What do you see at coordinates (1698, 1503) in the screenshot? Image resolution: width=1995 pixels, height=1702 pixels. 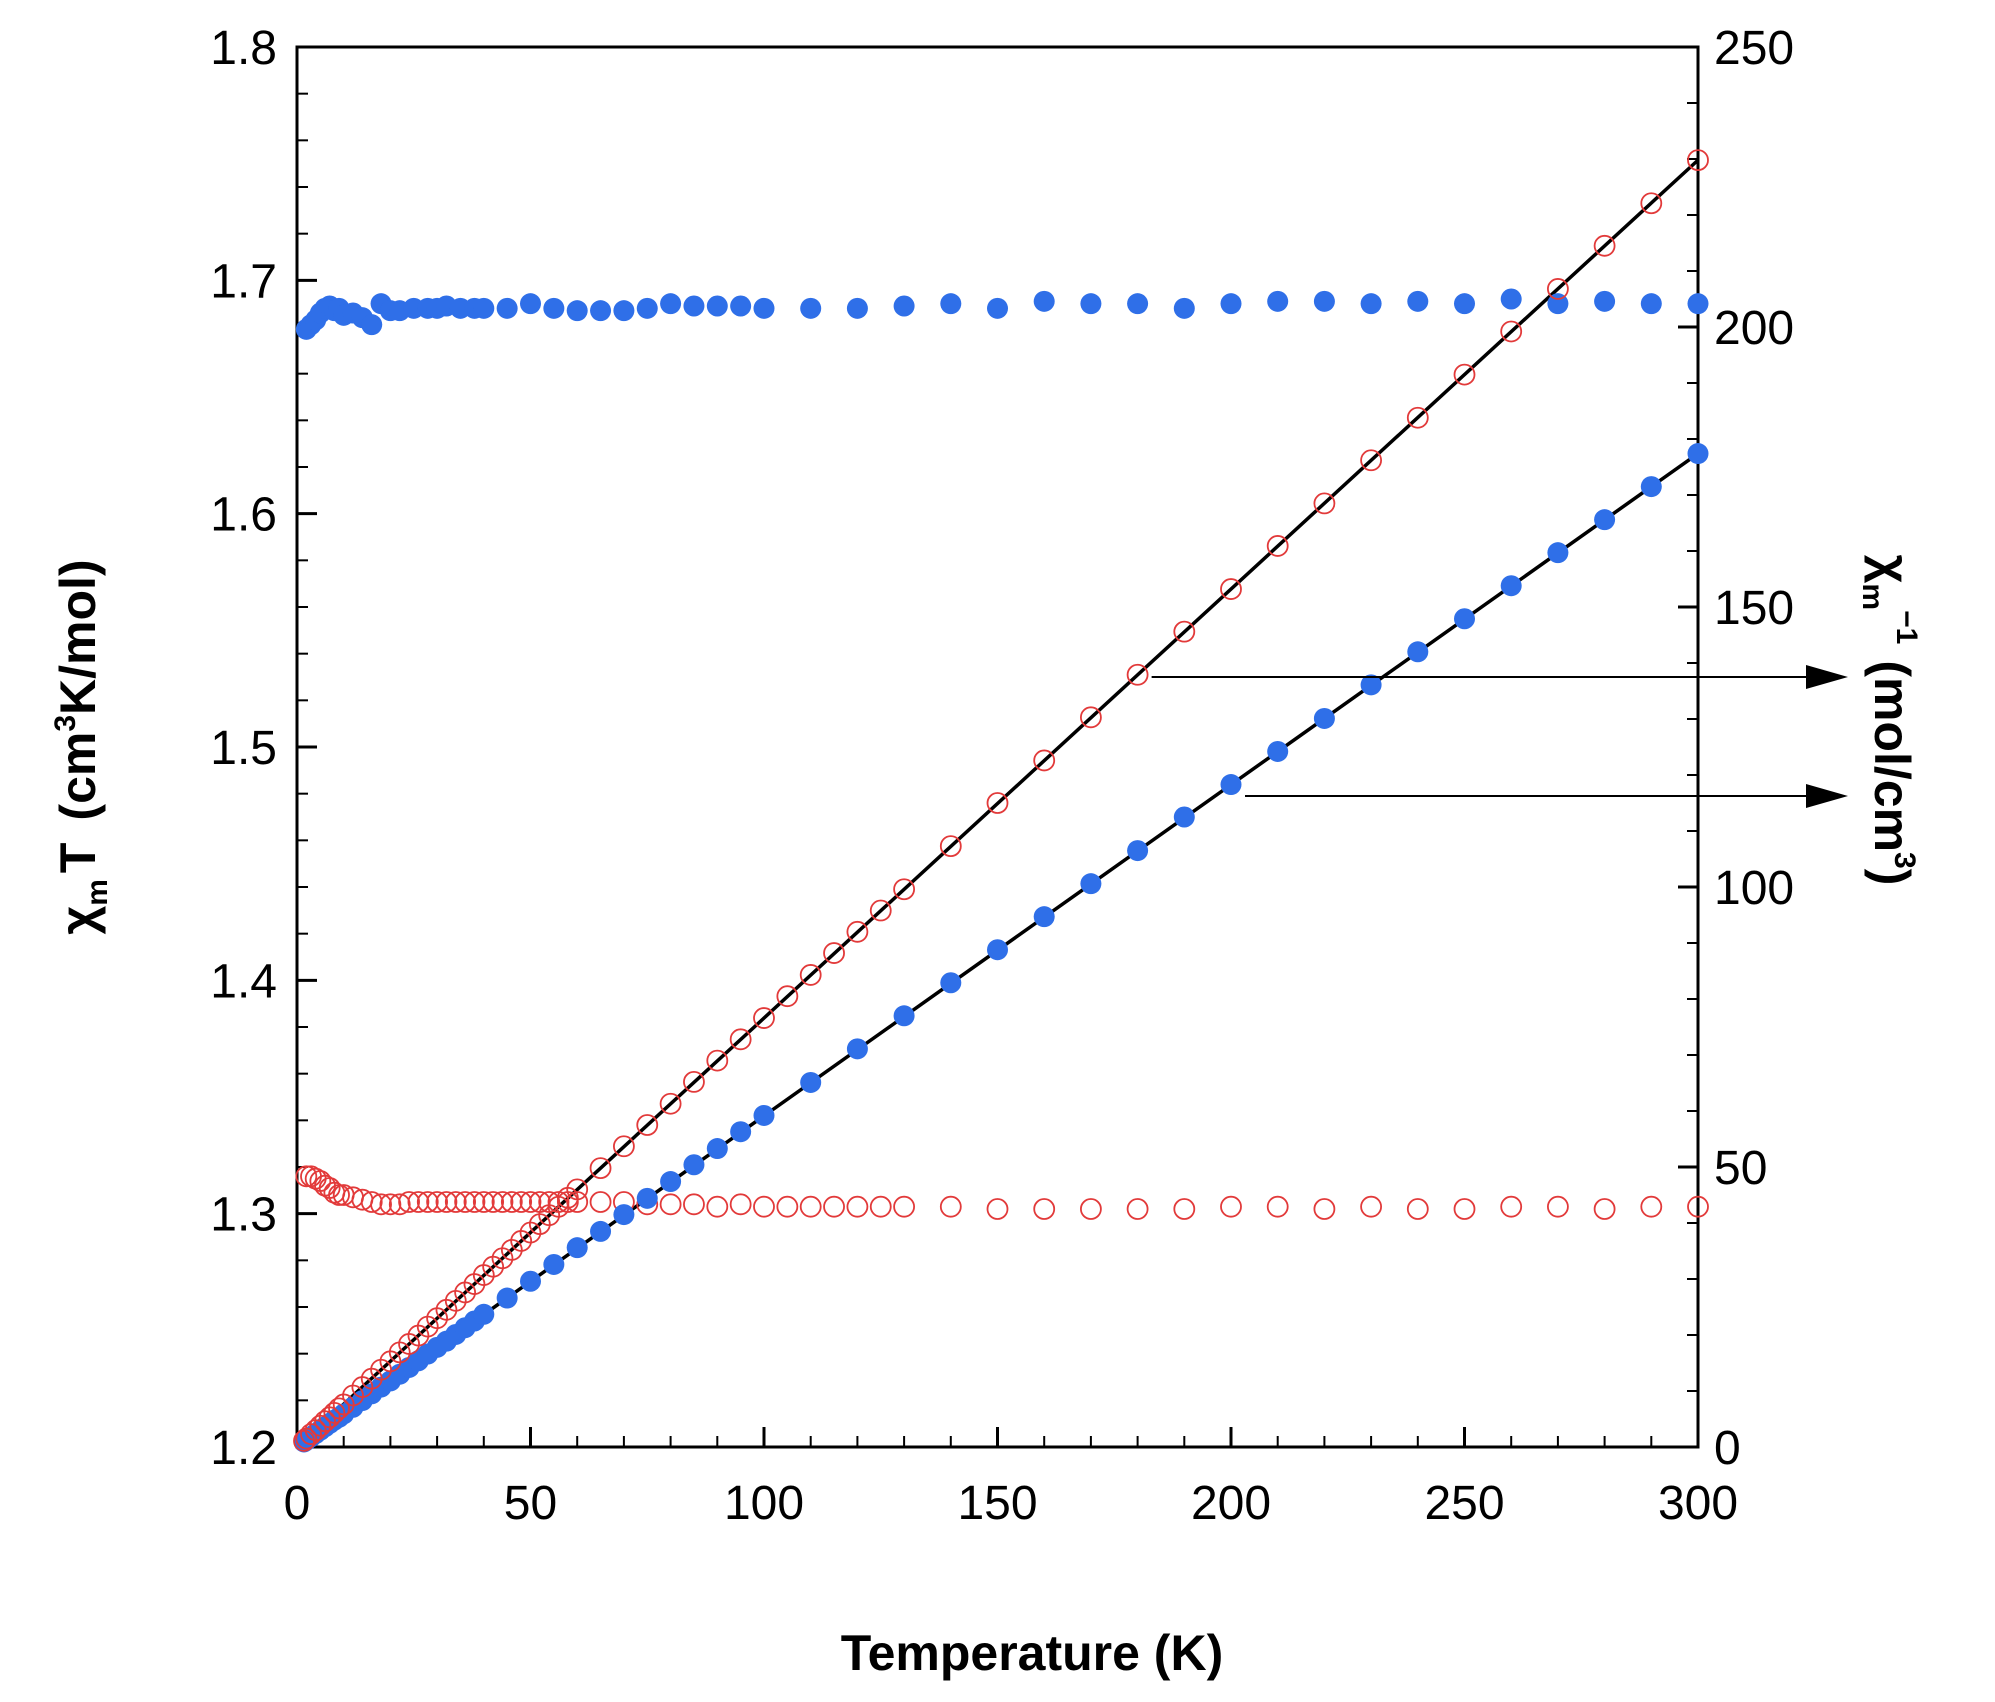 I see `x-tick-label: 300` at bounding box center [1698, 1503].